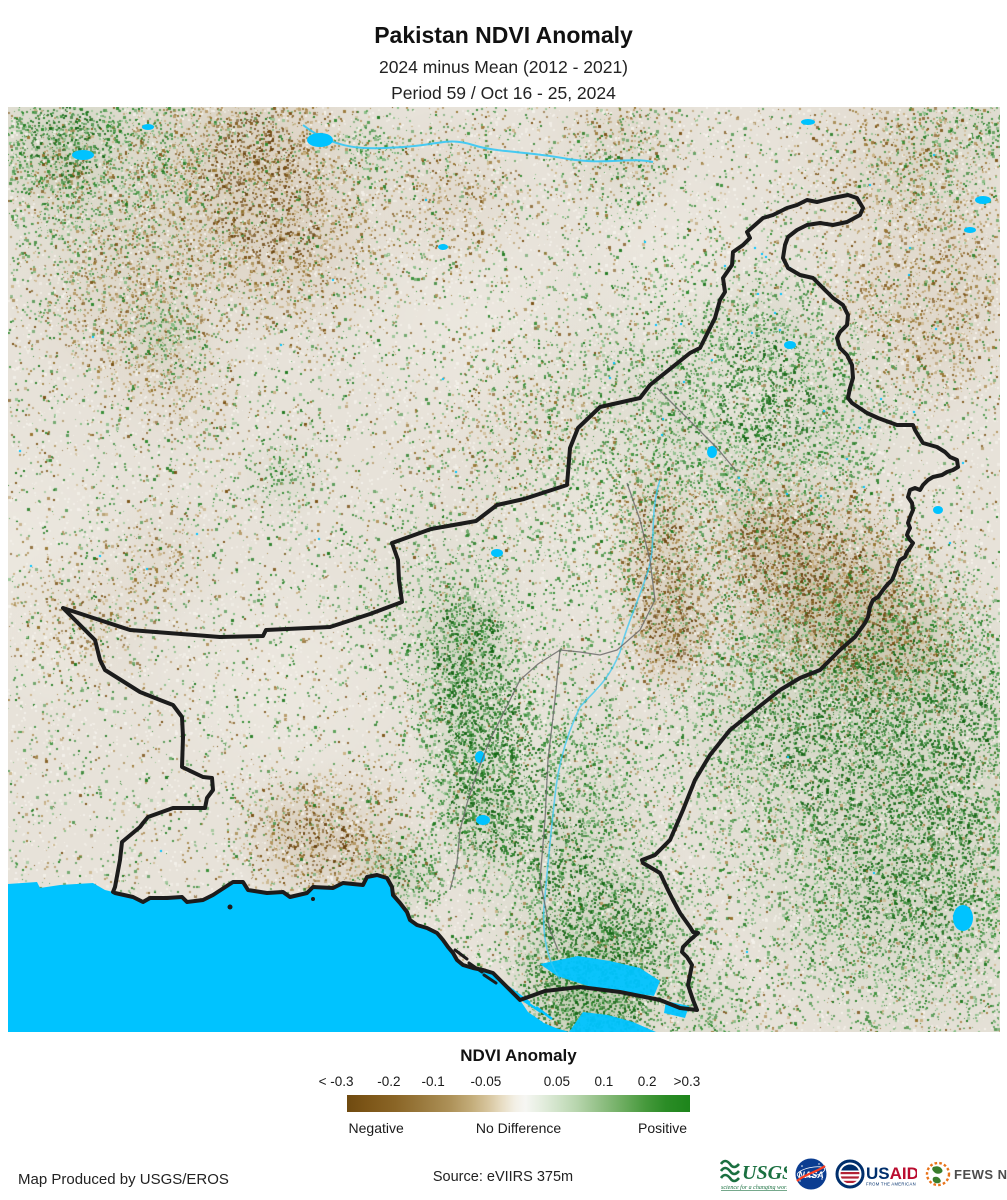  I want to click on legend-title: NDVI Anomaly, so click(518, 1055).